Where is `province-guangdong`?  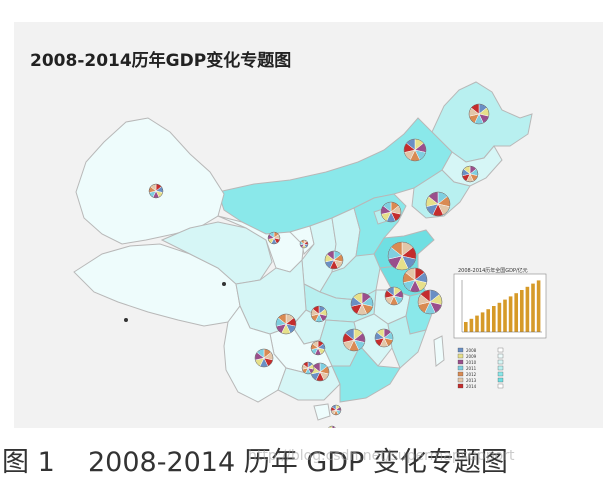
province-guangdong is located at coordinates (366, 374).